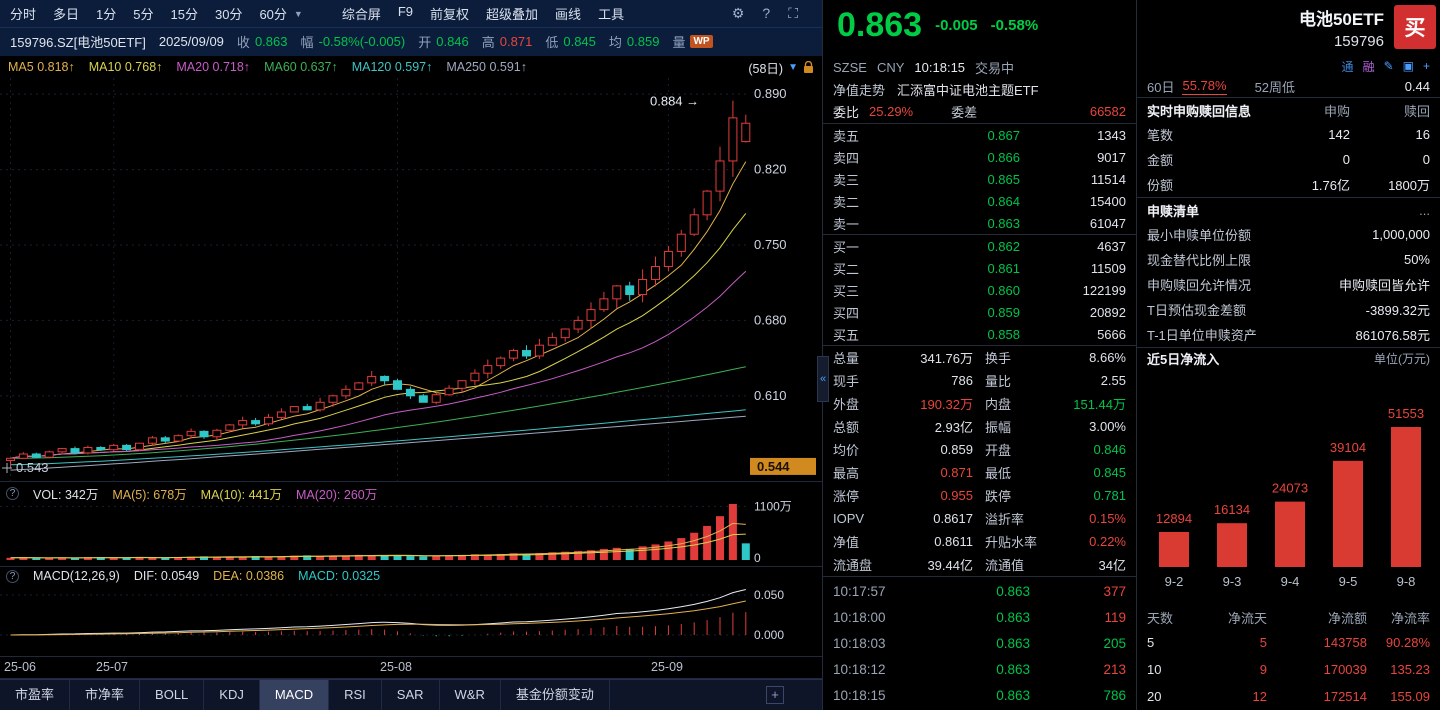 The image size is (1440, 710). What do you see at coordinates (979, 135) in the screenshot?
I see `ask-row: 卖五 0.867 1343` at bounding box center [979, 135].